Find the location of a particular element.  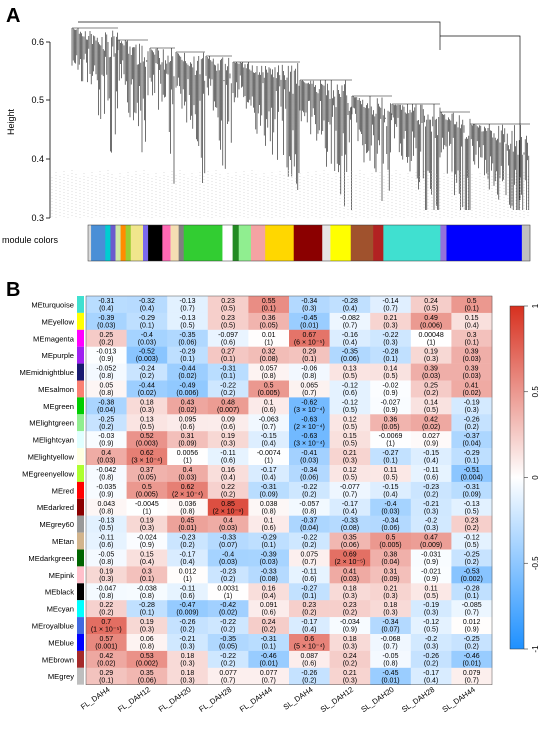

row-label: MEcyan is located at coordinates (60, 609).